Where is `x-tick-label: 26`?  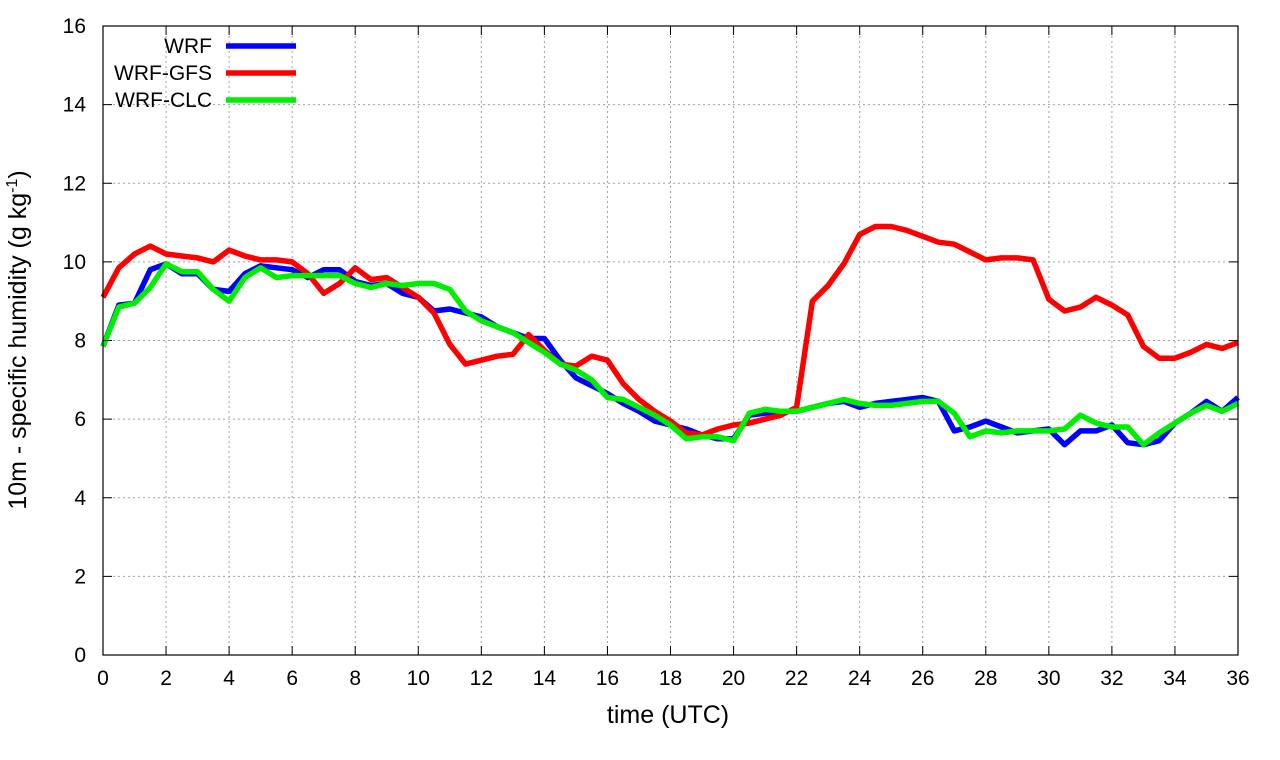
x-tick-label: 26 is located at coordinates (922, 678).